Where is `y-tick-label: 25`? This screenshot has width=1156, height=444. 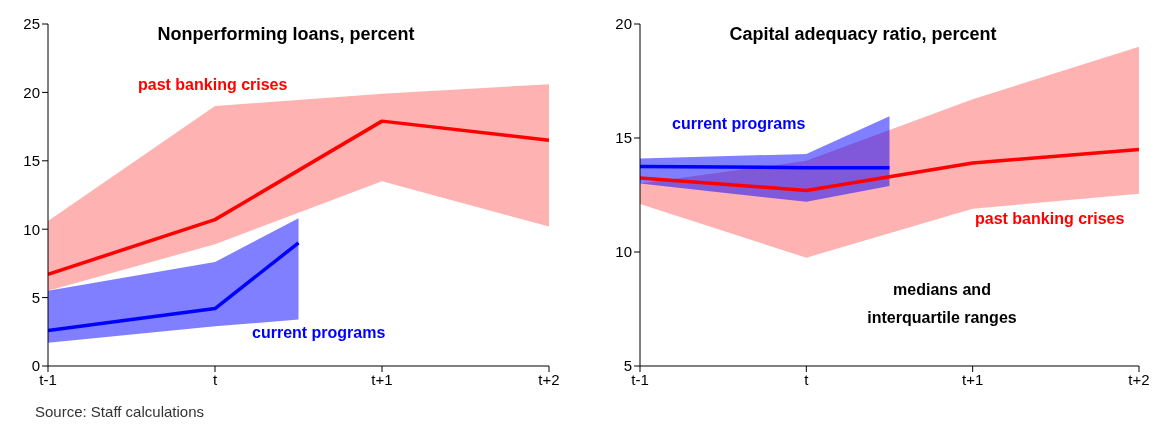 y-tick-label: 25 is located at coordinates (31, 24).